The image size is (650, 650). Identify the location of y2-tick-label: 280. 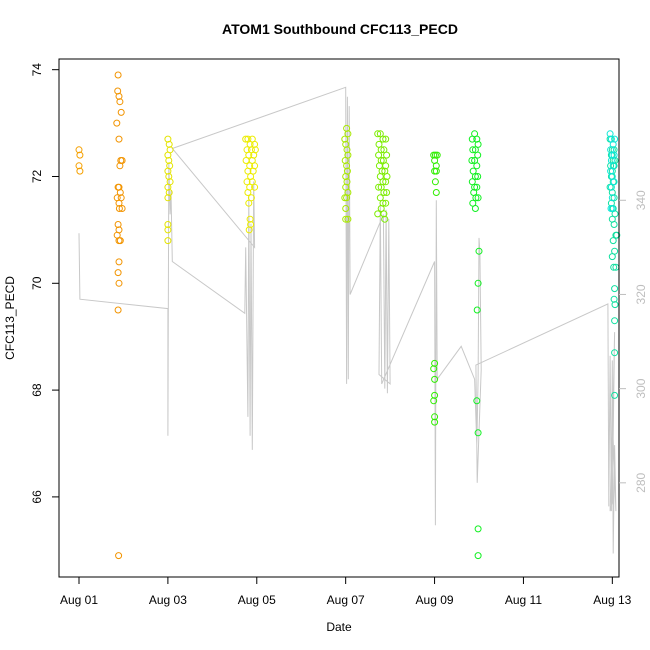
(641, 482).